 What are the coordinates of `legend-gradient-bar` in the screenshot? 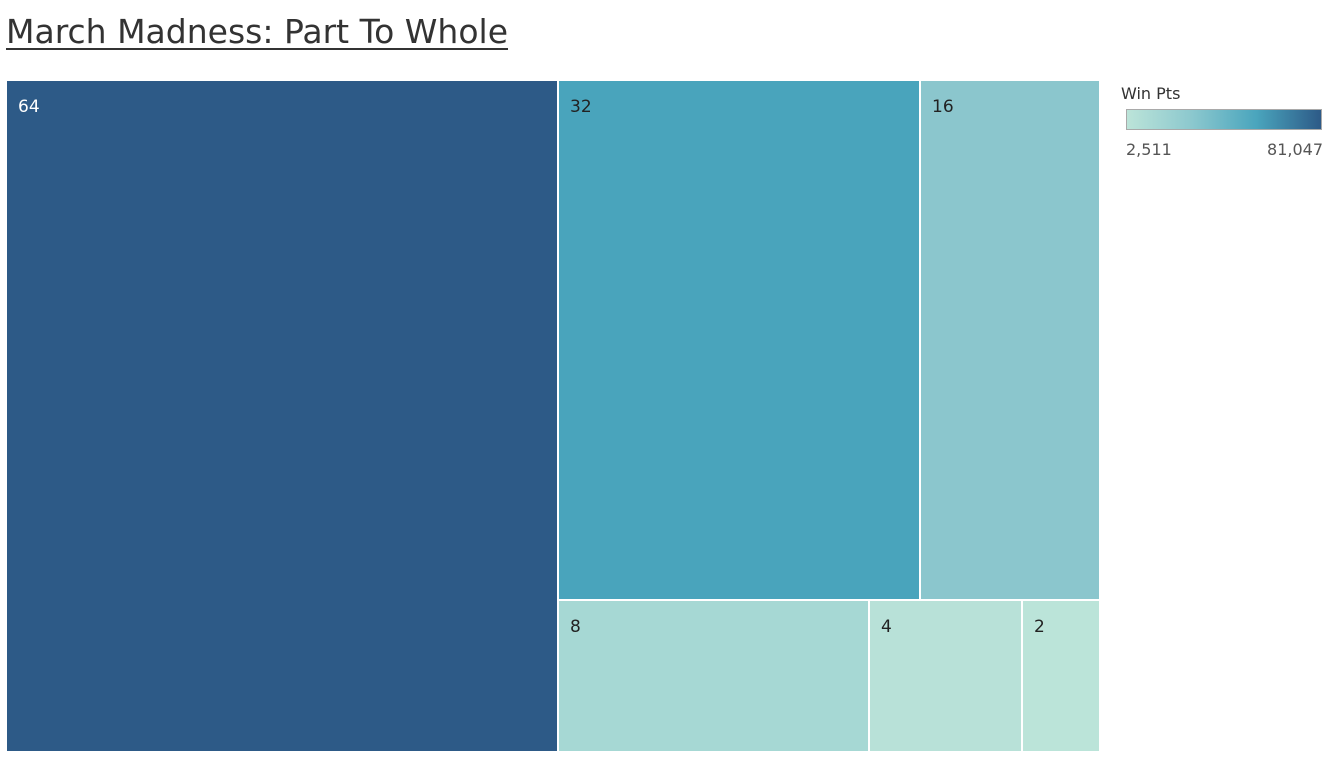 It's located at (1224, 119).